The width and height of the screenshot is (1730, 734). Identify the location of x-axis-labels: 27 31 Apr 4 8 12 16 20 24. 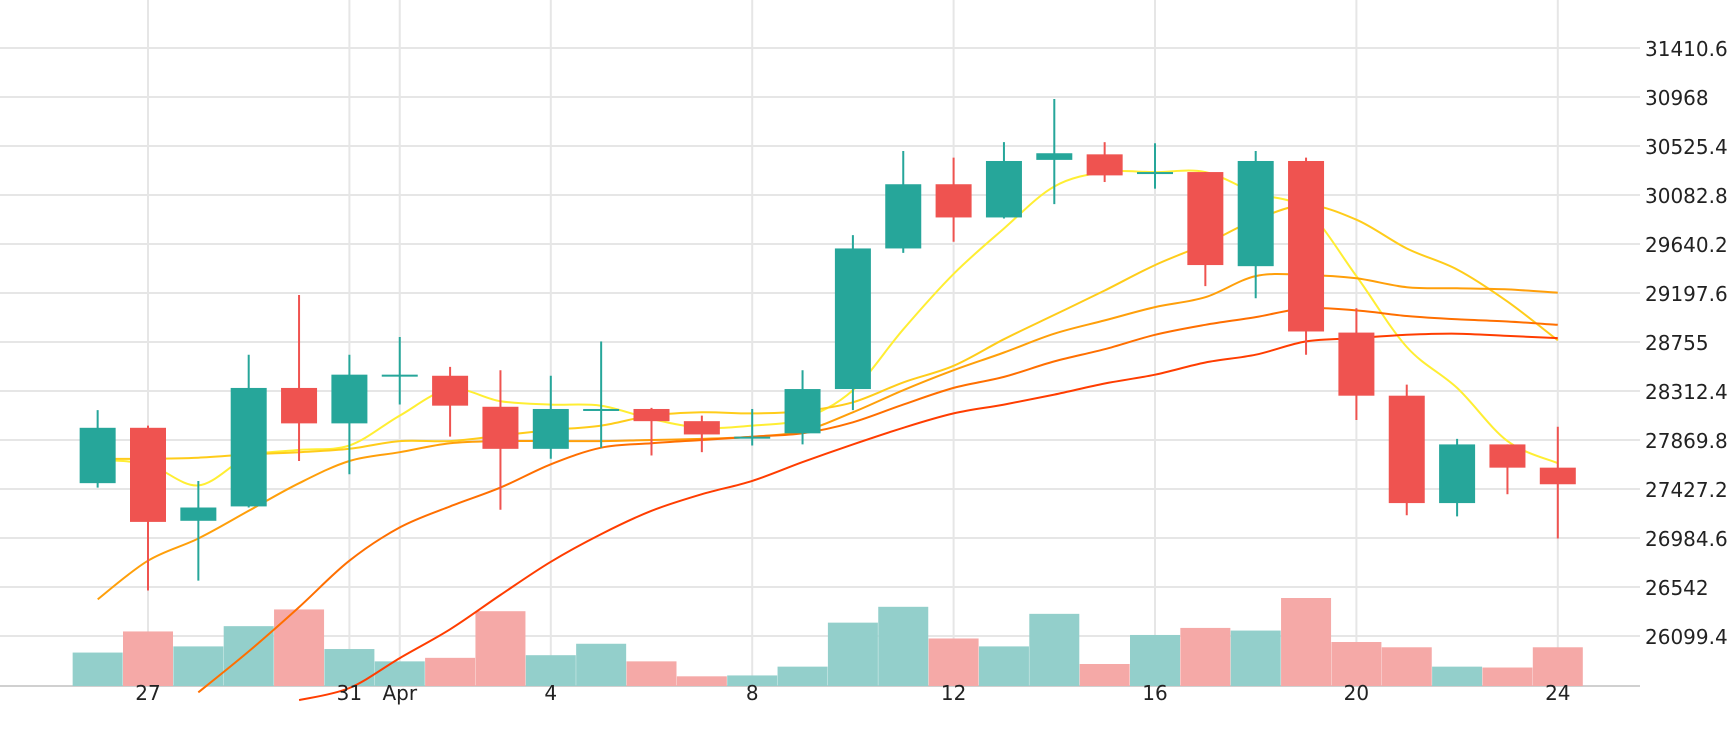
(852, 693).